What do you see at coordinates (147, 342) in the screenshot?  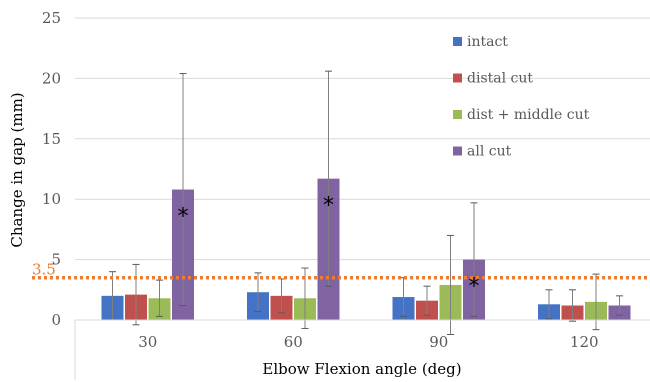 I see `x-tick-label: 30` at bounding box center [147, 342].